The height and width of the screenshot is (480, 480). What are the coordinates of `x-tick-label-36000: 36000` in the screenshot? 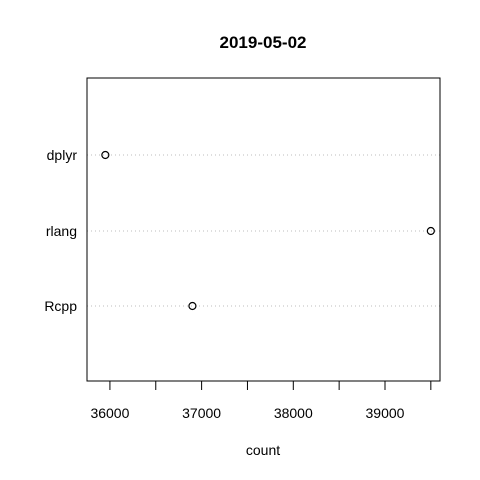 It's located at (109, 413).